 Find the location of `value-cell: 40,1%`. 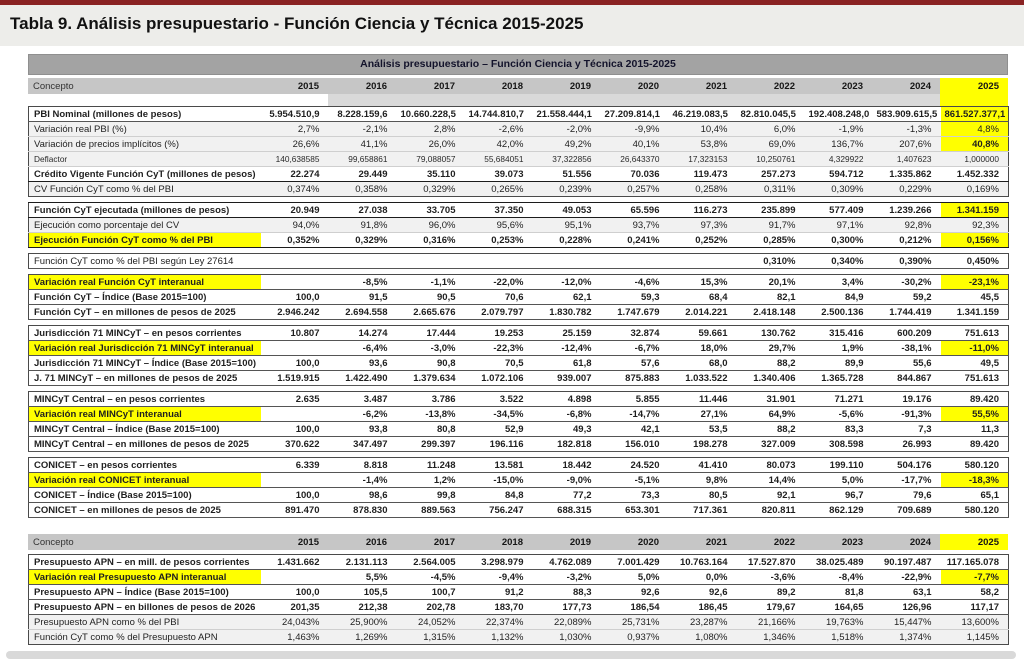

value-cell: 40,1% is located at coordinates (634, 144).